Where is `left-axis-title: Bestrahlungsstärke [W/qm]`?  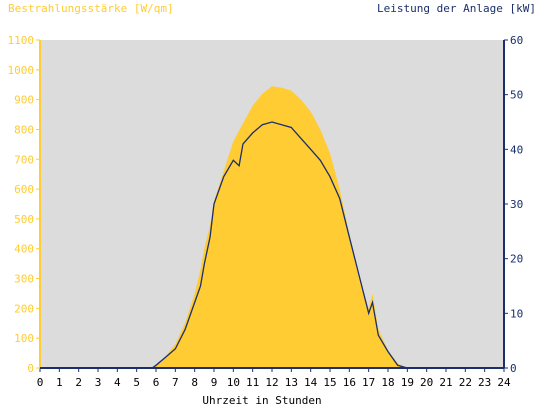
left-axis-title: Bestrahlungsstärke [W/qm] is located at coordinates (91, 8).